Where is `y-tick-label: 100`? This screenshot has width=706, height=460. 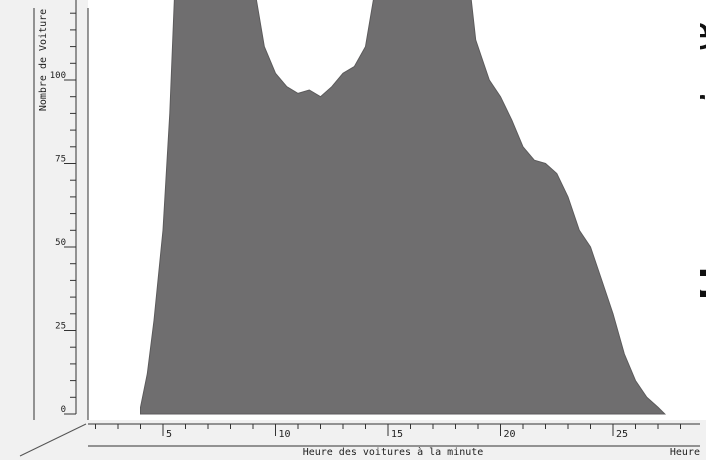
y-tick-label: 100 is located at coordinates (58, 76).